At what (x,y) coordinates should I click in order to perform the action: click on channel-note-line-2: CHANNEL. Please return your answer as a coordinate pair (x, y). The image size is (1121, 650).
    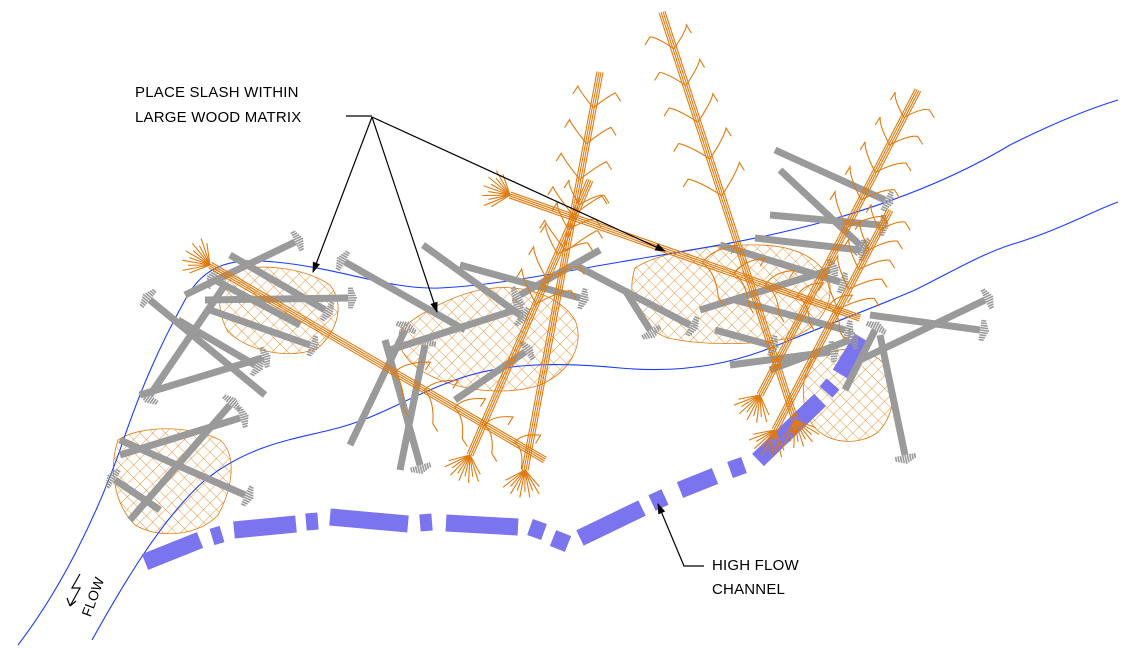
    Looking at the image, I should click on (748, 589).